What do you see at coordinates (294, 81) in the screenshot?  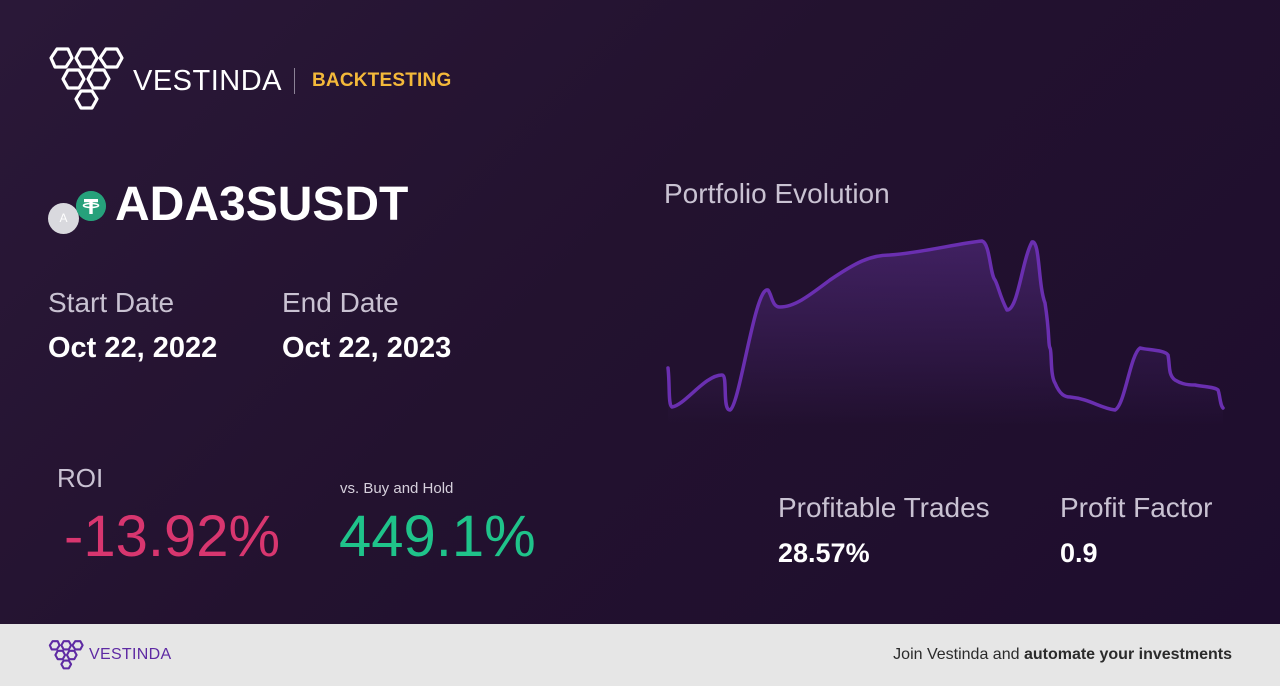 I see `brand-divider` at bounding box center [294, 81].